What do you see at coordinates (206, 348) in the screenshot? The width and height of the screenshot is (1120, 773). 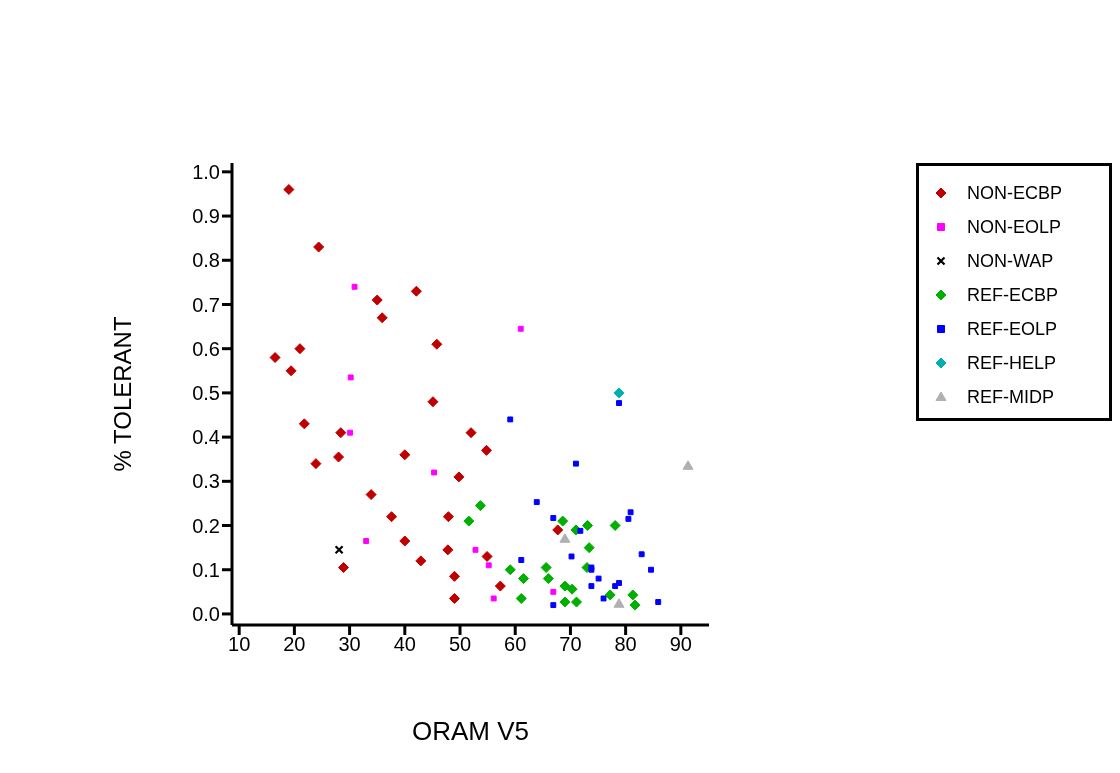 I see `y-tick-label: 0.6` at bounding box center [206, 348].